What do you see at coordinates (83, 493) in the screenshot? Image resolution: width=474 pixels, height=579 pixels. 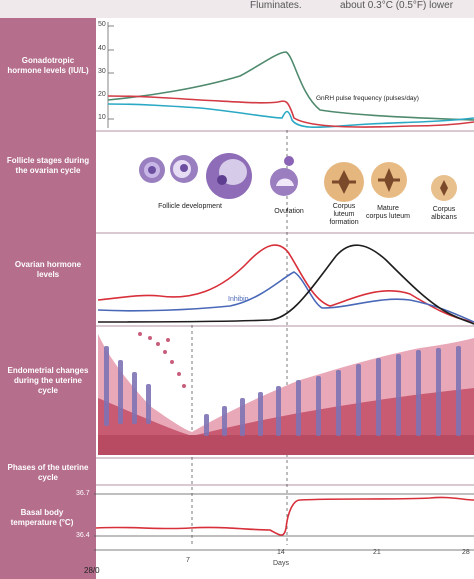 I see `bbt-ytick-36-7: 36.7` at bounding box center [83, 493].